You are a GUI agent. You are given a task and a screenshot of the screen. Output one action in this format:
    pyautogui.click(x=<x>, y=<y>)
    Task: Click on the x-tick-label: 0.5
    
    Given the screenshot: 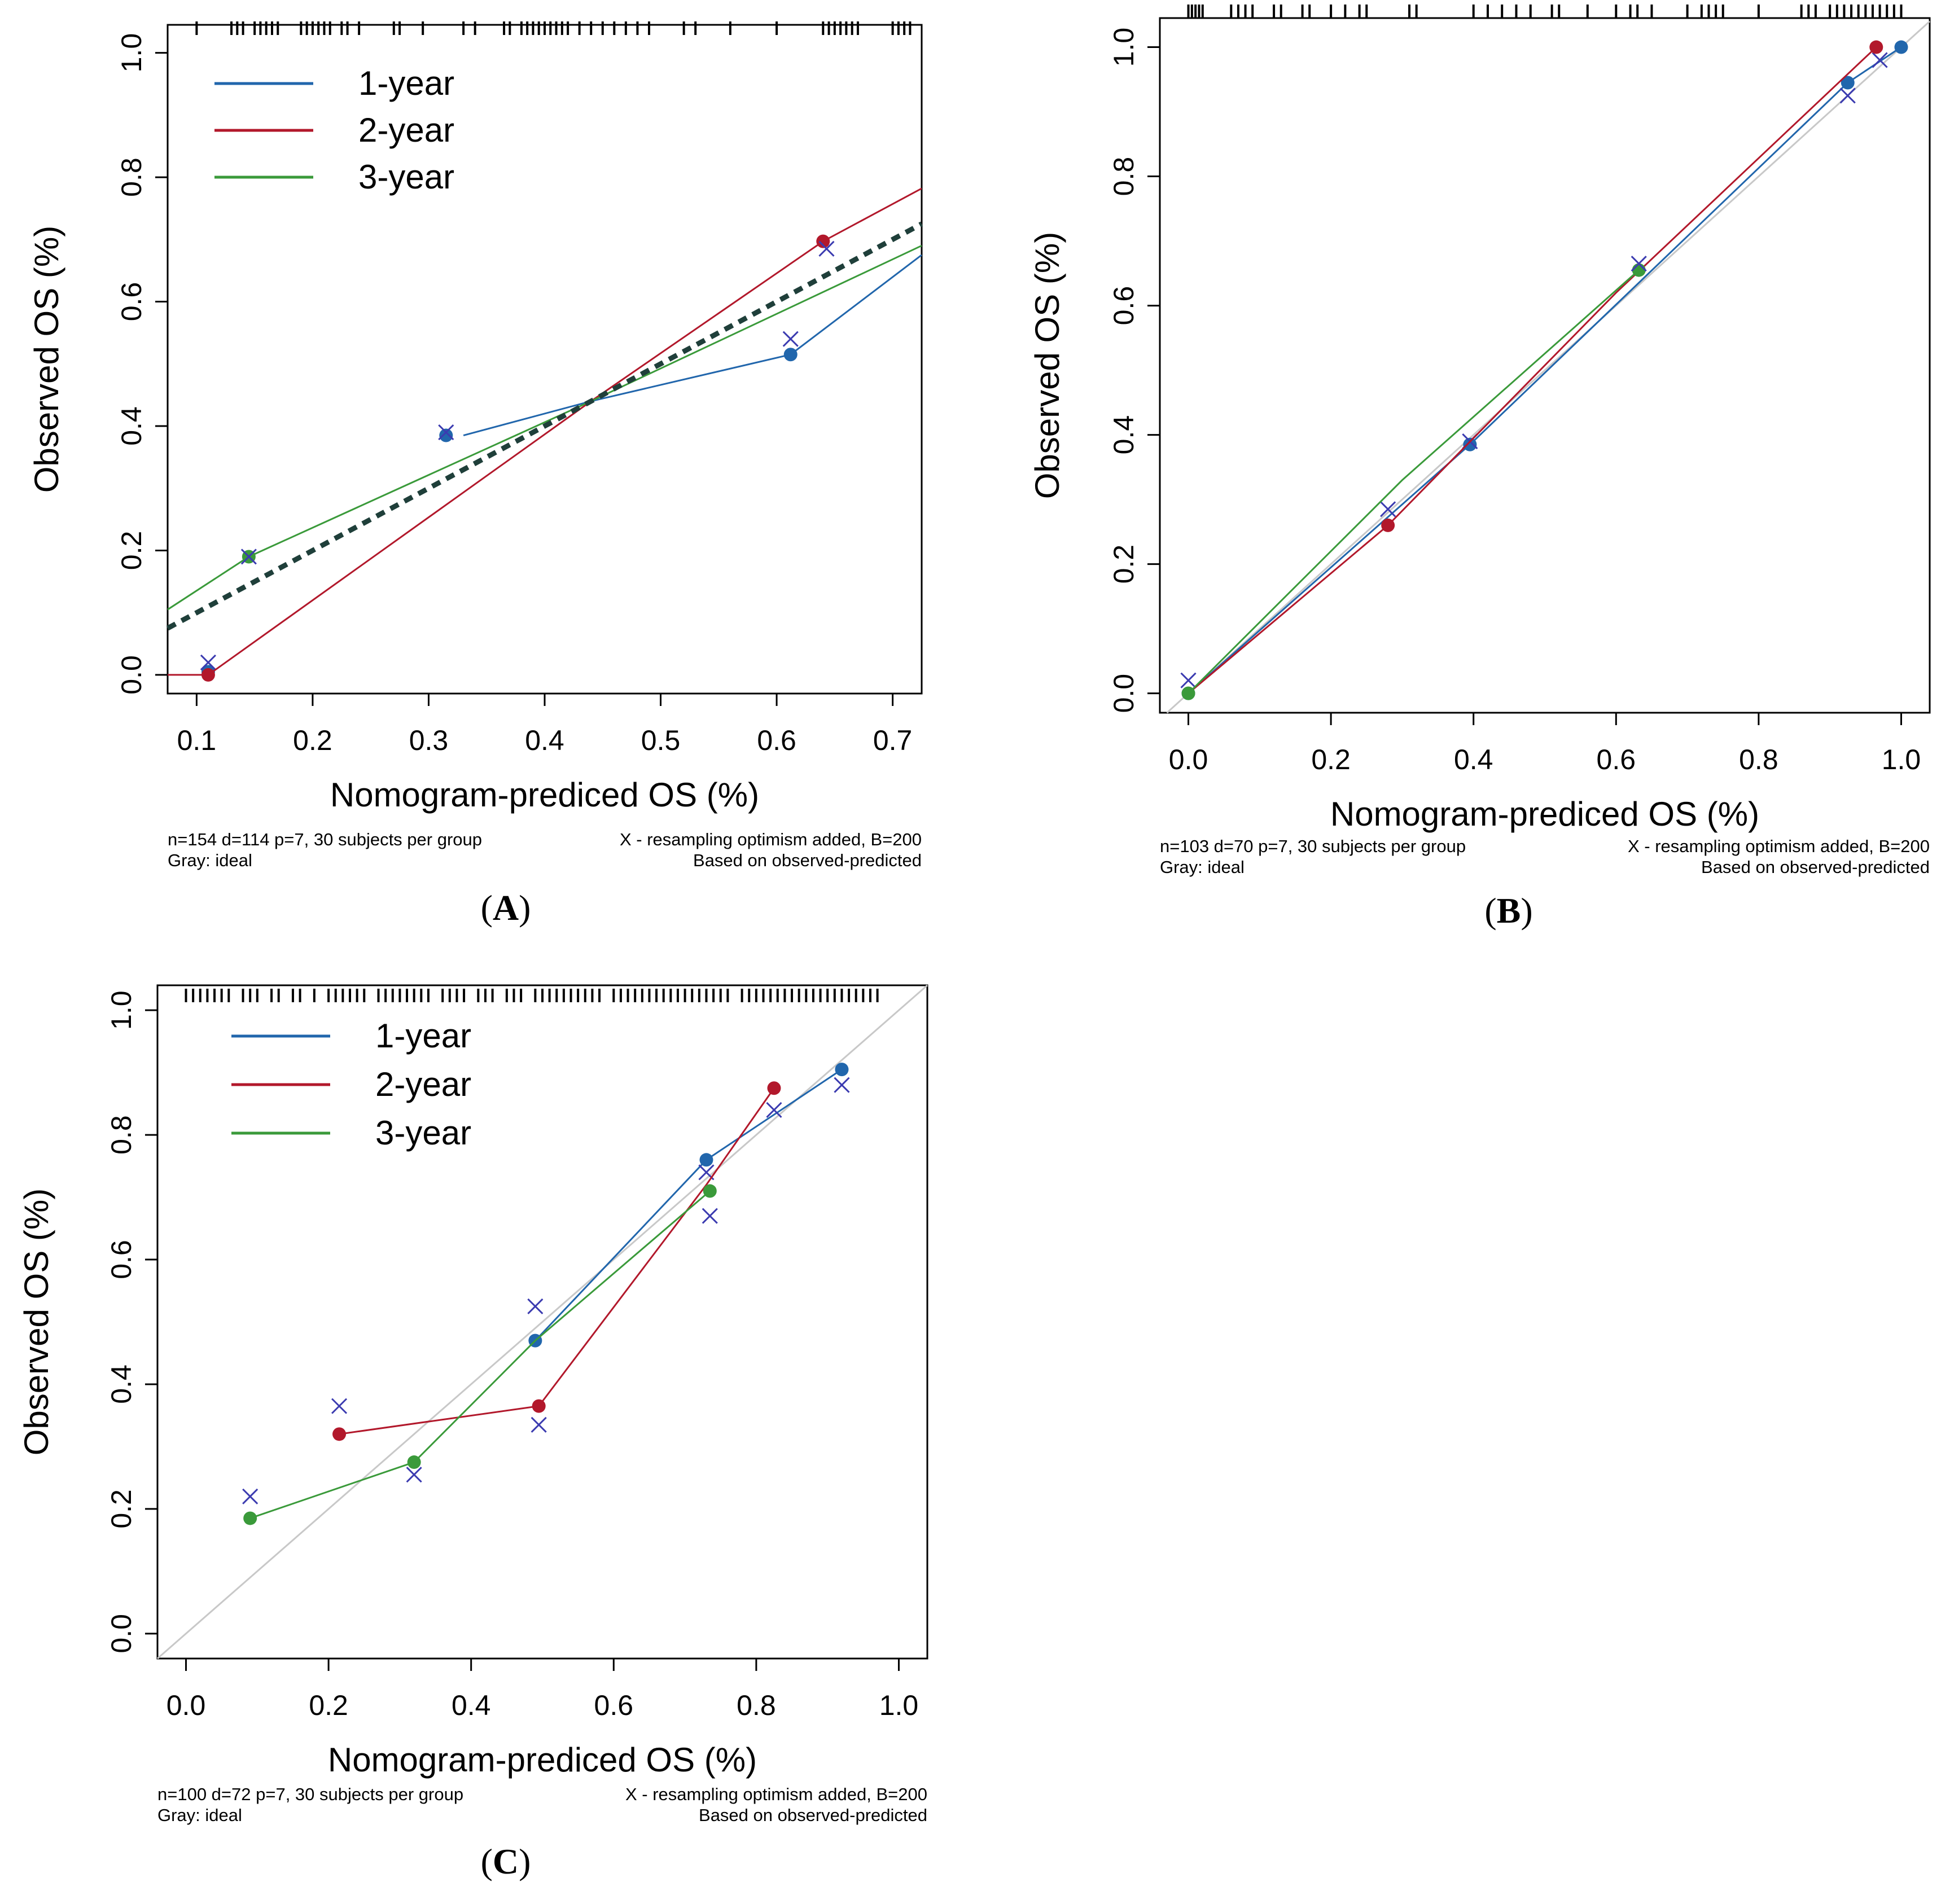 What is the action you would take?
    pyautogui.click(x=661, y=740)
    